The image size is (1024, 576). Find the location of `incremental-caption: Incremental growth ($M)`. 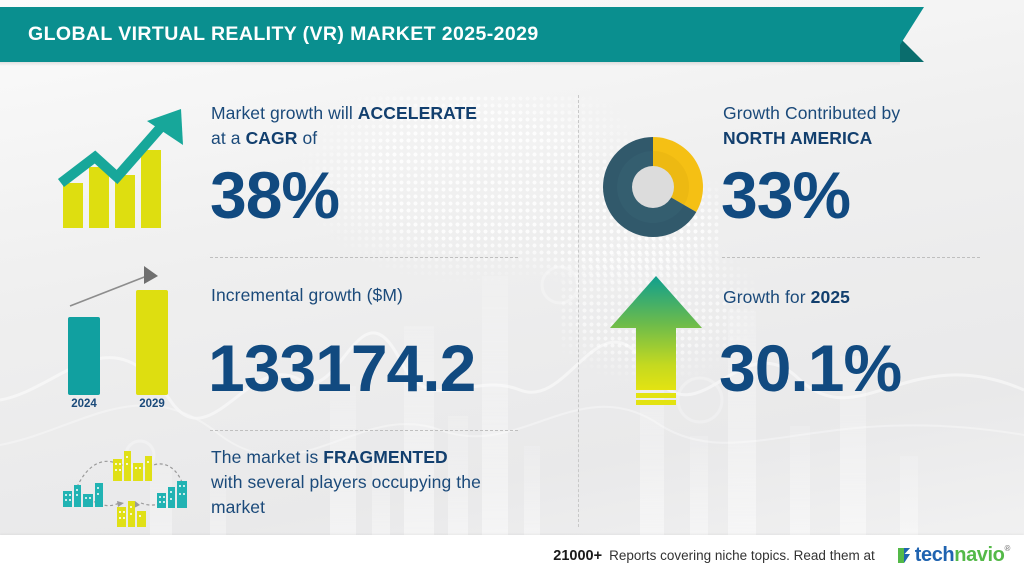

incremental-caption: Incremental growth ($M) is located at coordinates (376, 295).